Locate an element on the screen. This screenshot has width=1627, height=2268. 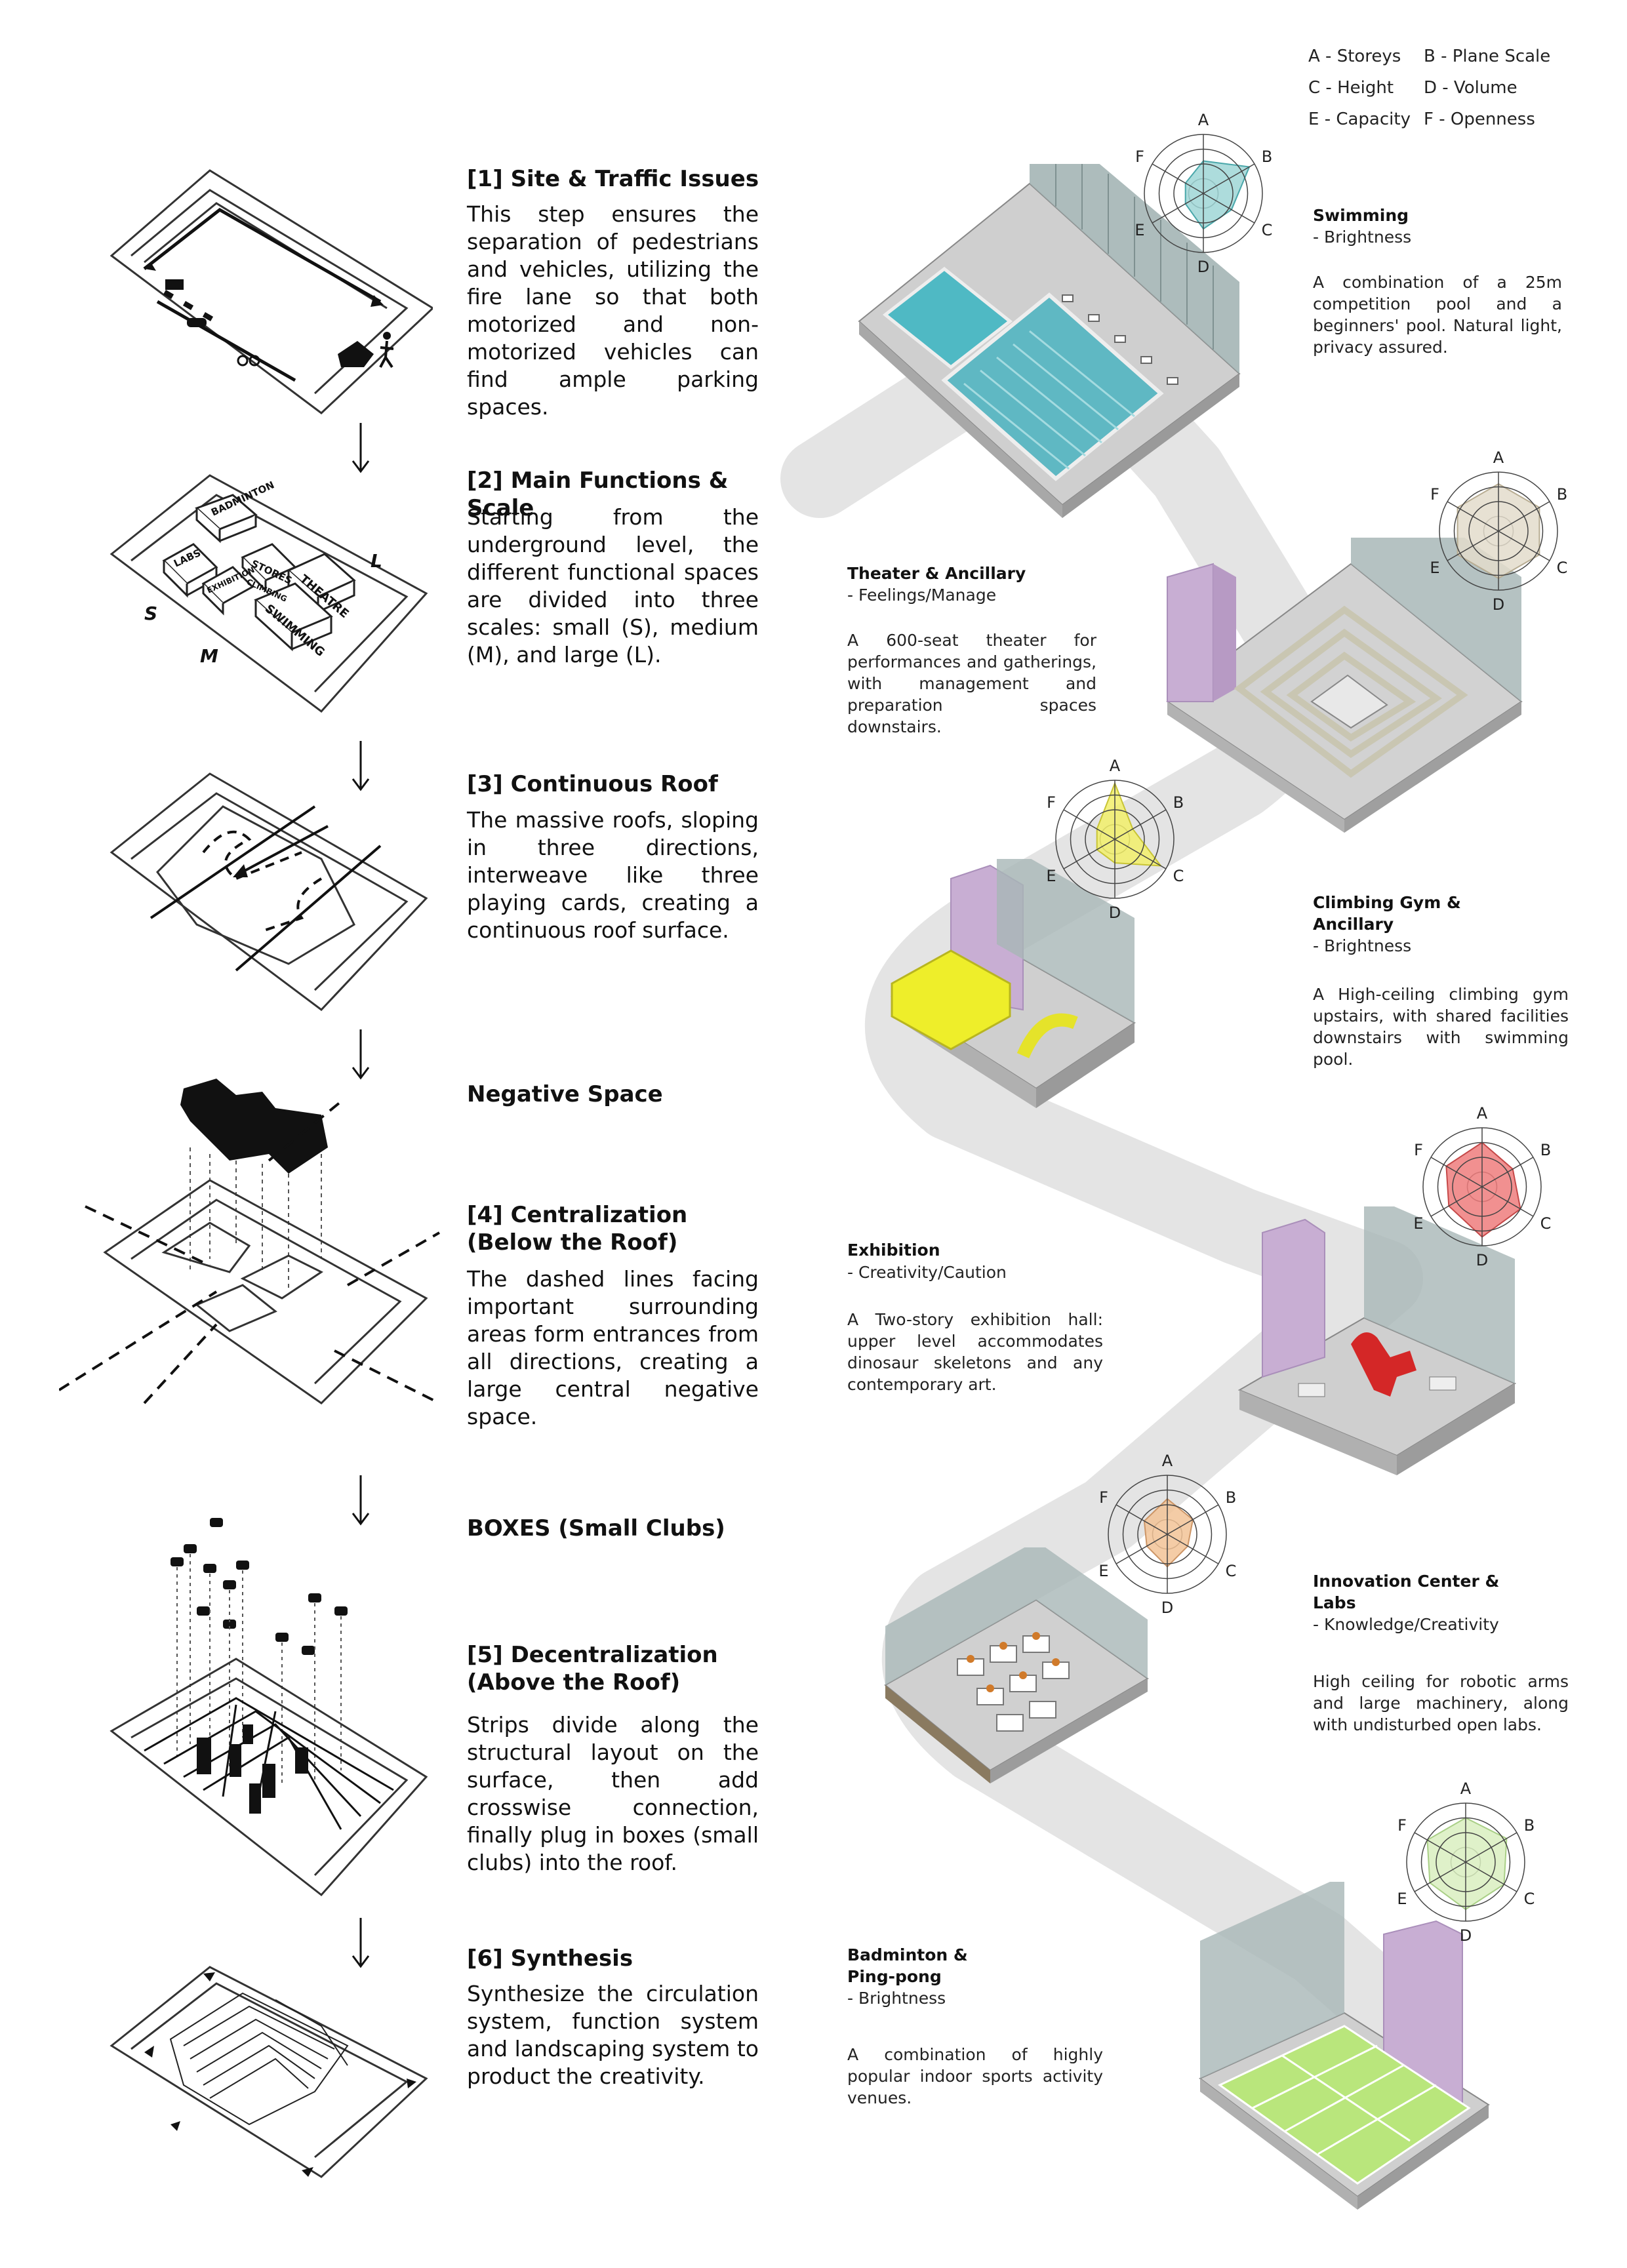
innovation-subtitle: - Knowledge/Creativity is located at coordinates (1406, 1624).